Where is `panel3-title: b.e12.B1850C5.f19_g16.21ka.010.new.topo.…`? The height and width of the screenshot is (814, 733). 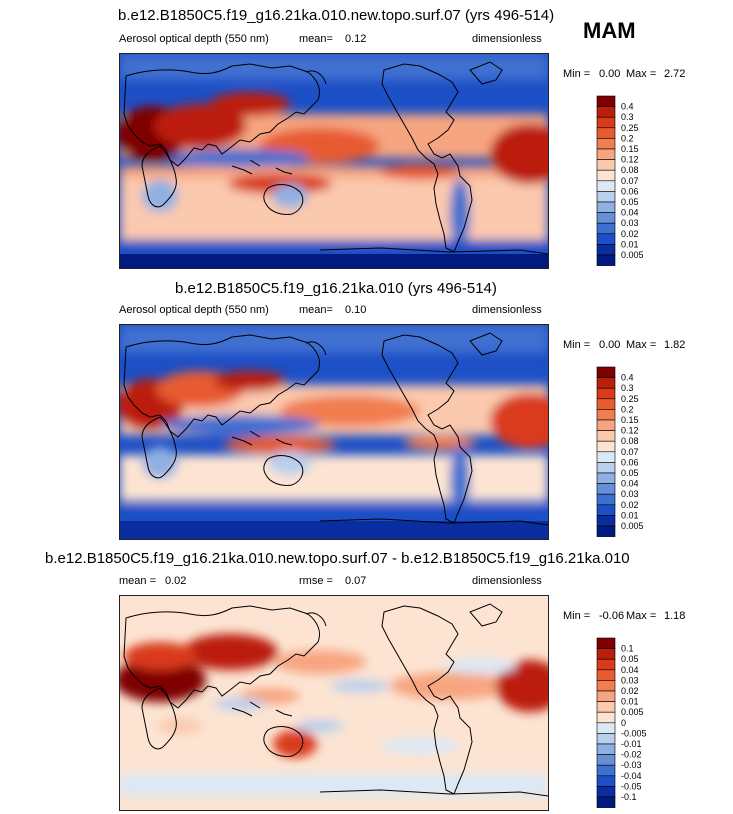
panel3-title: b.e12.B1850C5.f19_g16.21ka.010.new.topo.… is located at coordinates (337, 558).